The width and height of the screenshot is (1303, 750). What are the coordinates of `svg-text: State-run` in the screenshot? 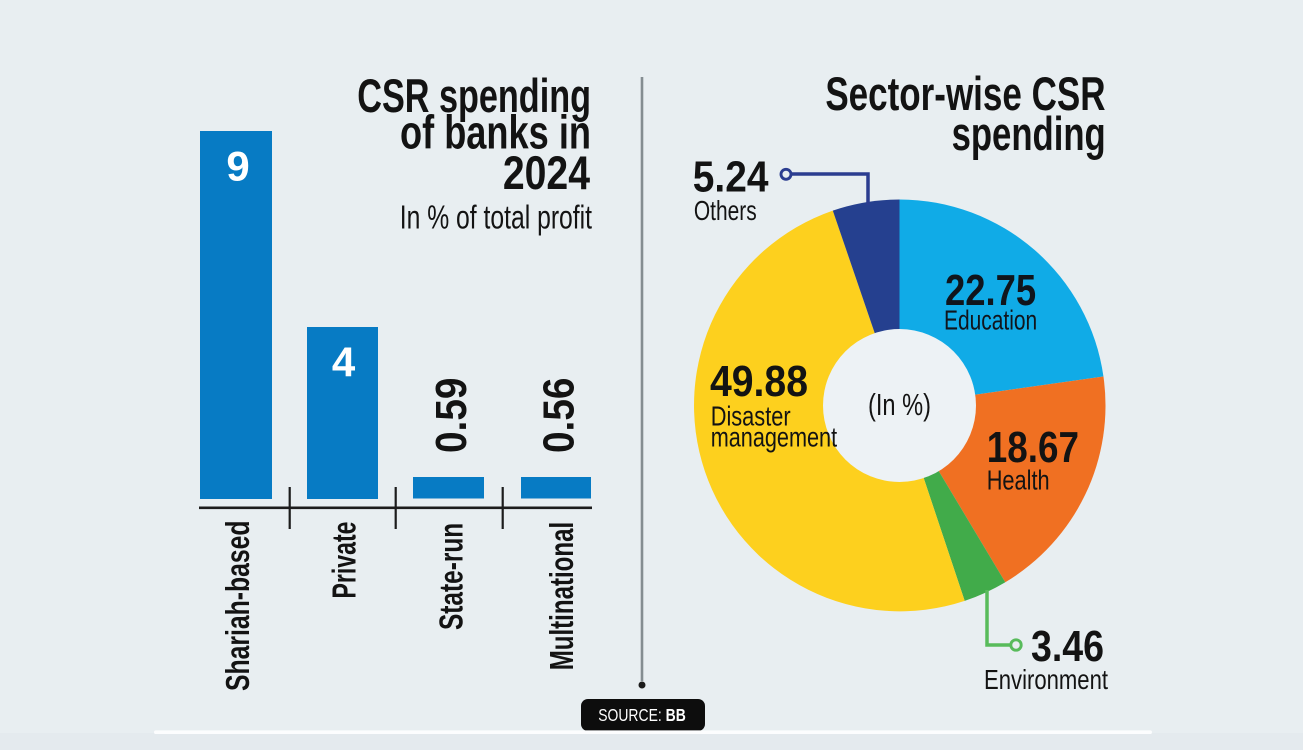 It's located at (452, 576).